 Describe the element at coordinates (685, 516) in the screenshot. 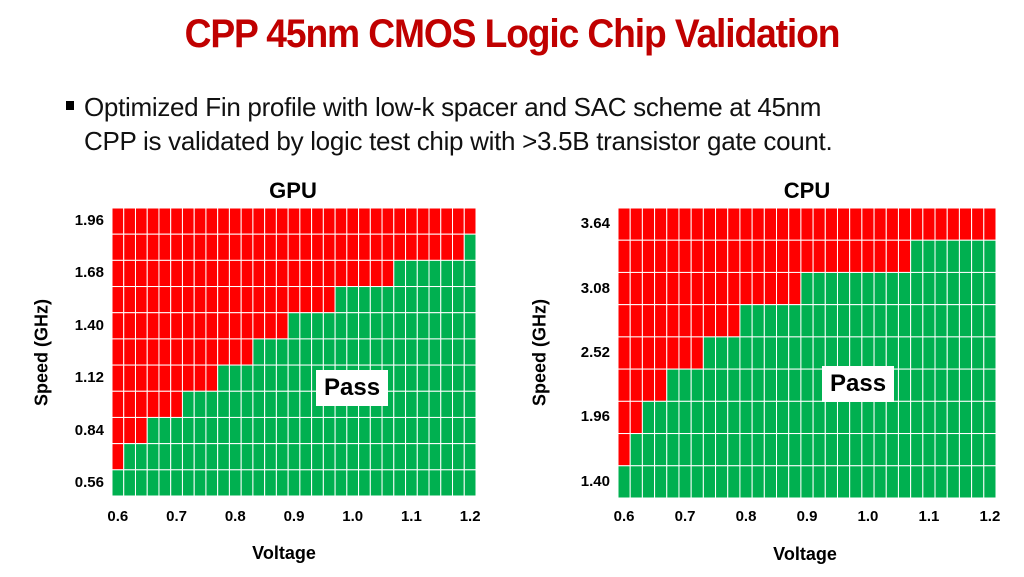

I see `cpu-x-tick-label: 0.7` at that location.